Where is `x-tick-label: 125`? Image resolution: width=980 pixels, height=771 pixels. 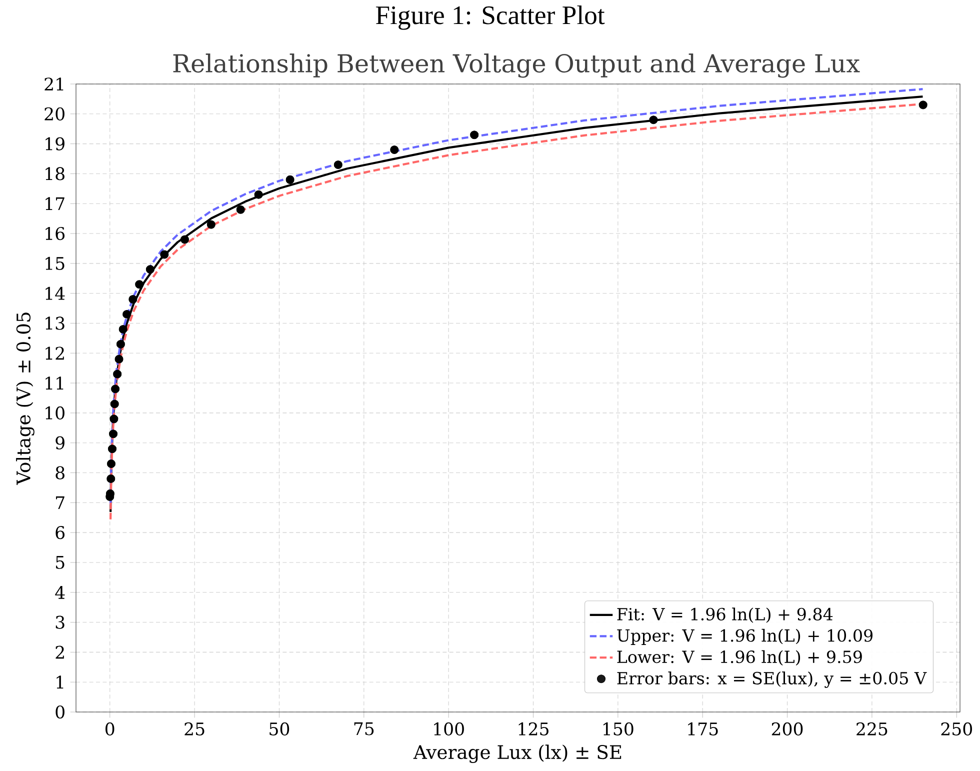
x-tick-label: 125 is located at coordinates (533, 729).